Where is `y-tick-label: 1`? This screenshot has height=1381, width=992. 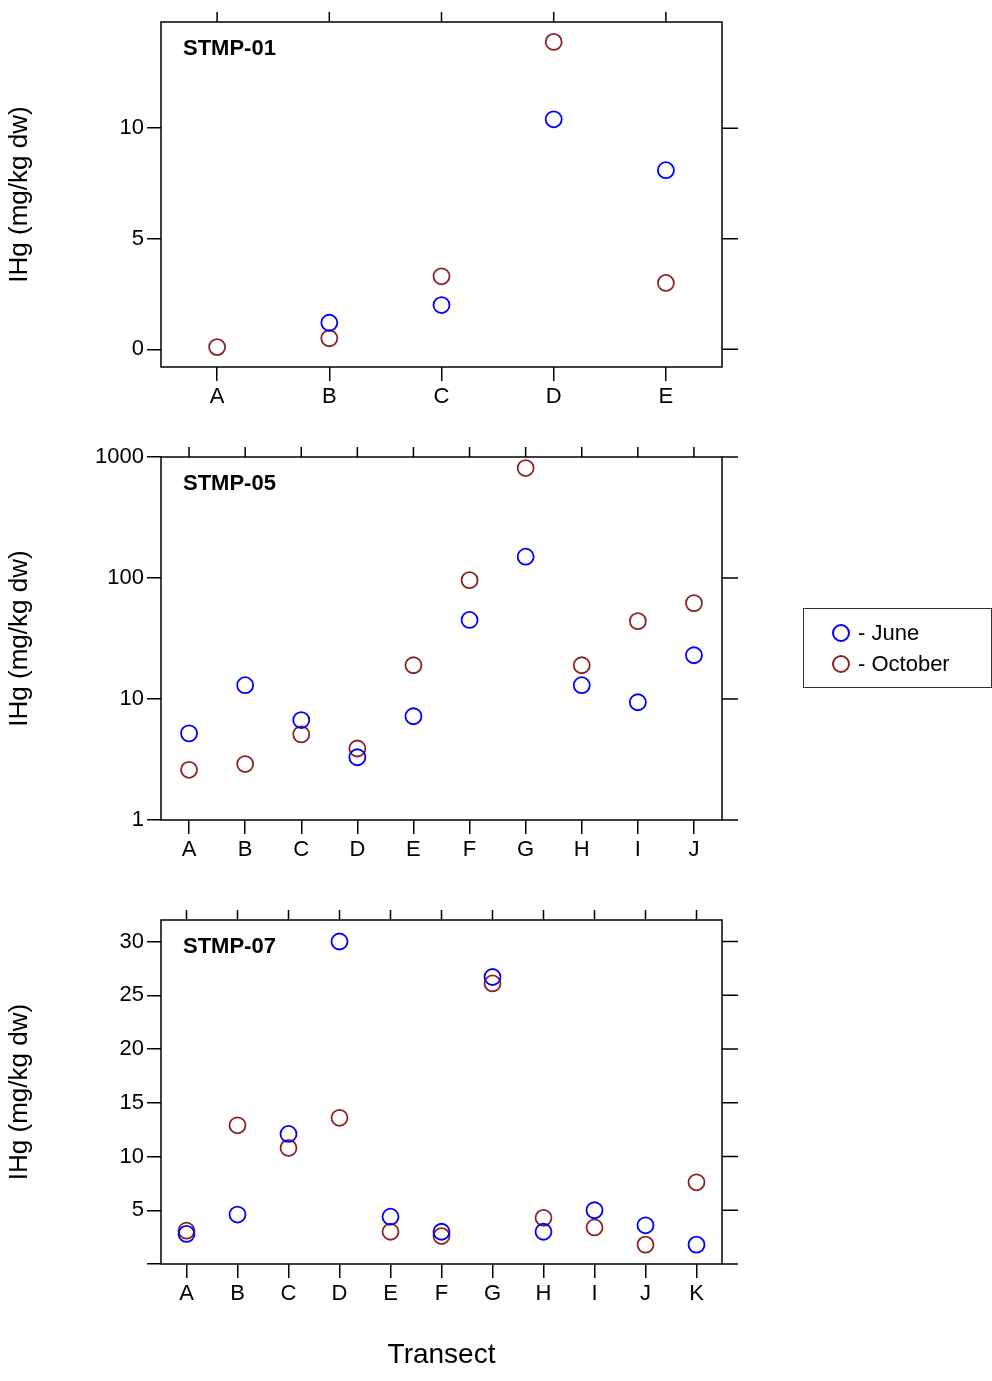
y-tick-label: 1 is located at coordinates (137, 819).